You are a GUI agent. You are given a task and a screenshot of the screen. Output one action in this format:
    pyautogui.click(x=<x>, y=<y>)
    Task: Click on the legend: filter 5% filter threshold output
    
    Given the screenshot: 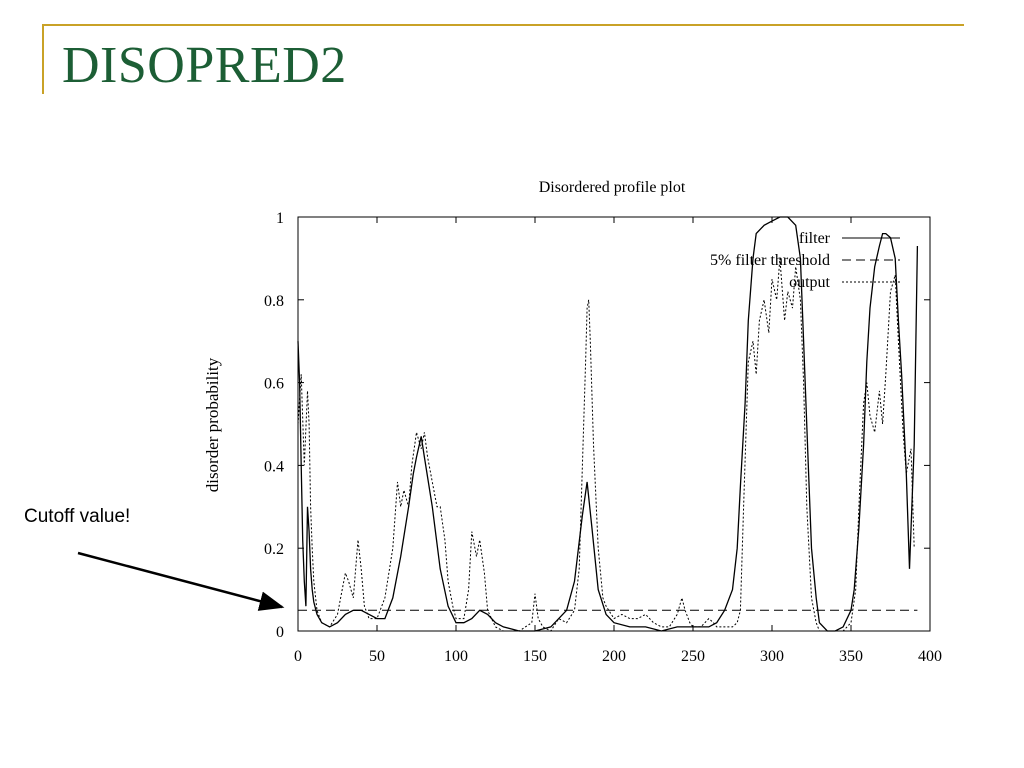 What is the action you would take?
    pyautogui.click(x=805, y=260)
    